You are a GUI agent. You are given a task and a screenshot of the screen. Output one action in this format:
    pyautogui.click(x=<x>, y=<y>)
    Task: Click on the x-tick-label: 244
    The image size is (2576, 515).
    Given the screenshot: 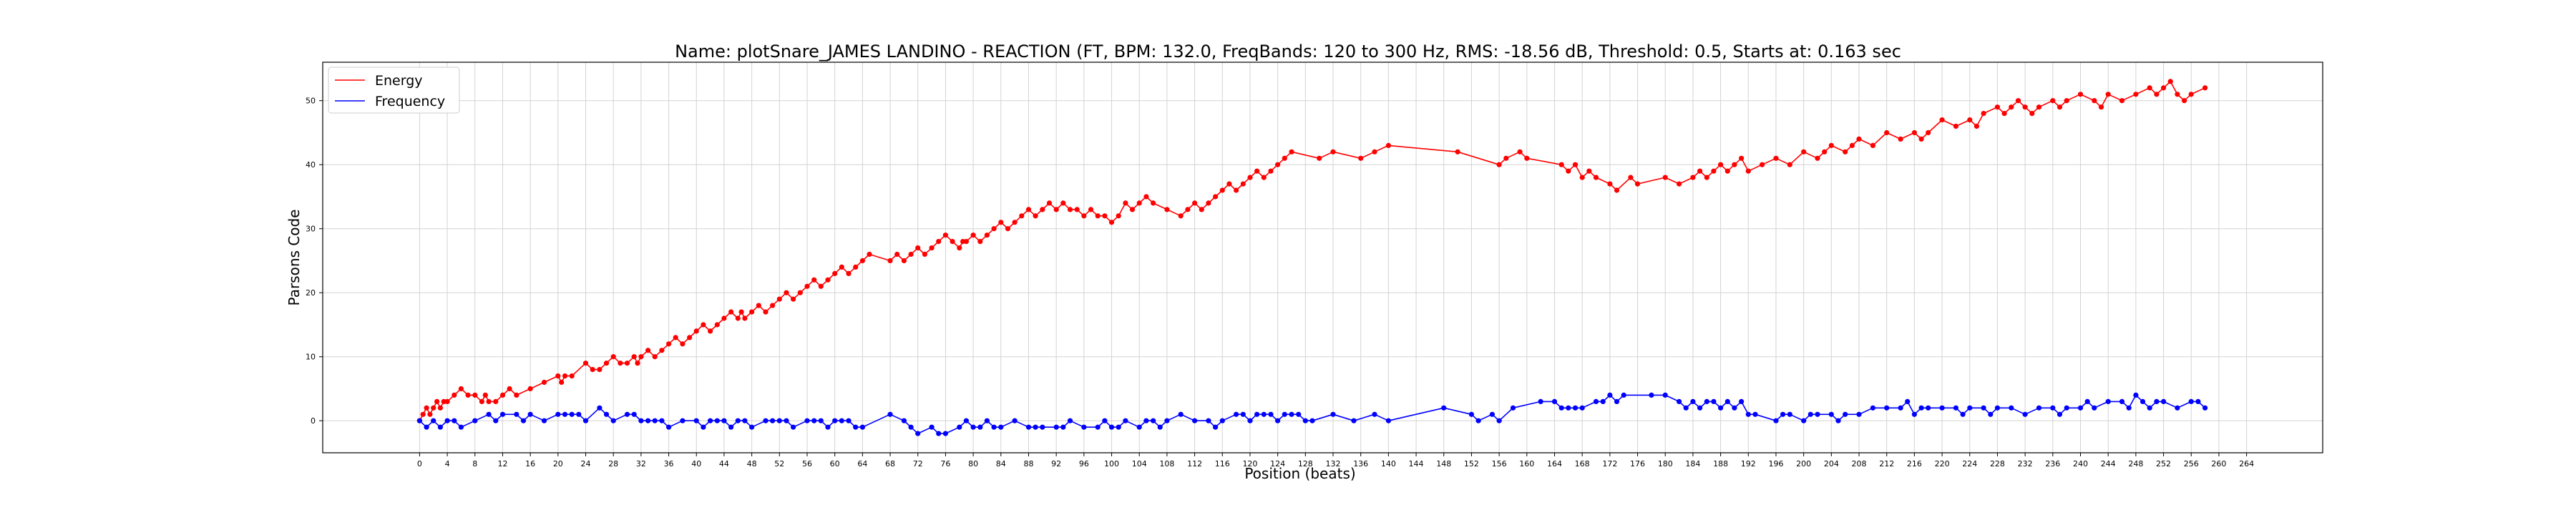 What is the action you would take?
    pyautogui.click(x=2108, y=464)
    